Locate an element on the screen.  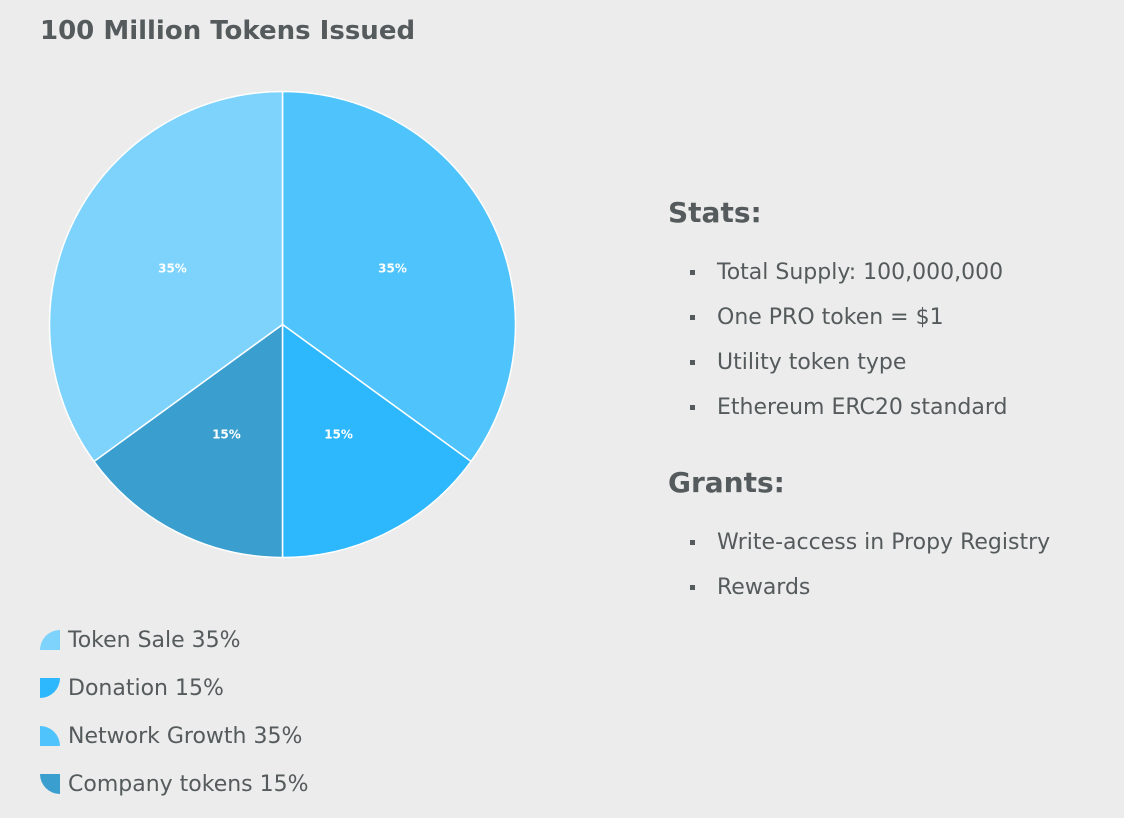
list-item-text: Write-access in Propy Registry is located at coordinates (884, 542).